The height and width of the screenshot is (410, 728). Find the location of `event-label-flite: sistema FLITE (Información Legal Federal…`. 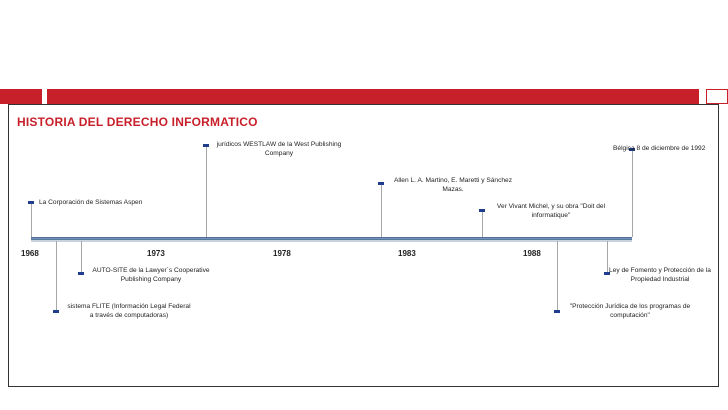

event-label-flite: sistema FLITE (Información Legal Federal… is located at coordinates (129, 311).